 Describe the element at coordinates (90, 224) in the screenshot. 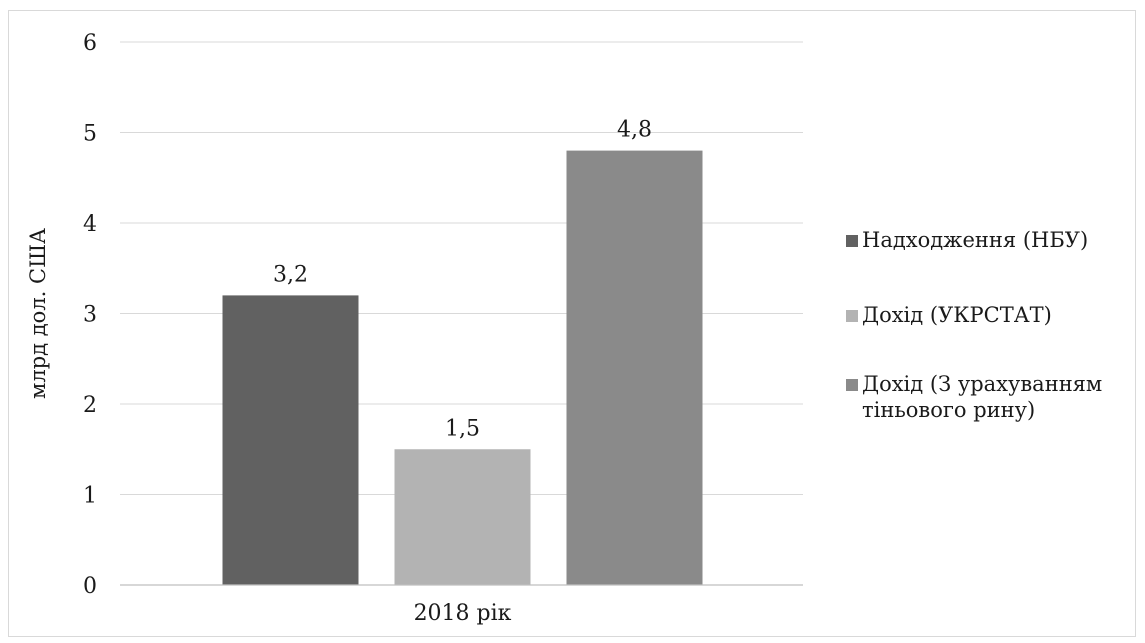

I see `y-tick-label: 4` at that location.